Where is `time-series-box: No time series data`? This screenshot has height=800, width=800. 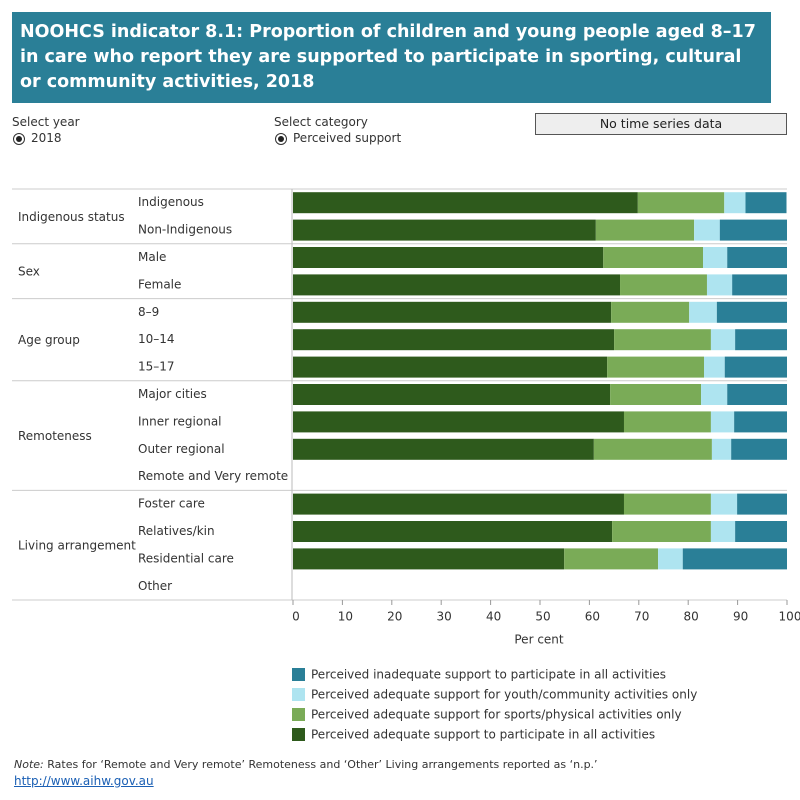
time-series-box: No time series data is located at coordinates (661, 124).